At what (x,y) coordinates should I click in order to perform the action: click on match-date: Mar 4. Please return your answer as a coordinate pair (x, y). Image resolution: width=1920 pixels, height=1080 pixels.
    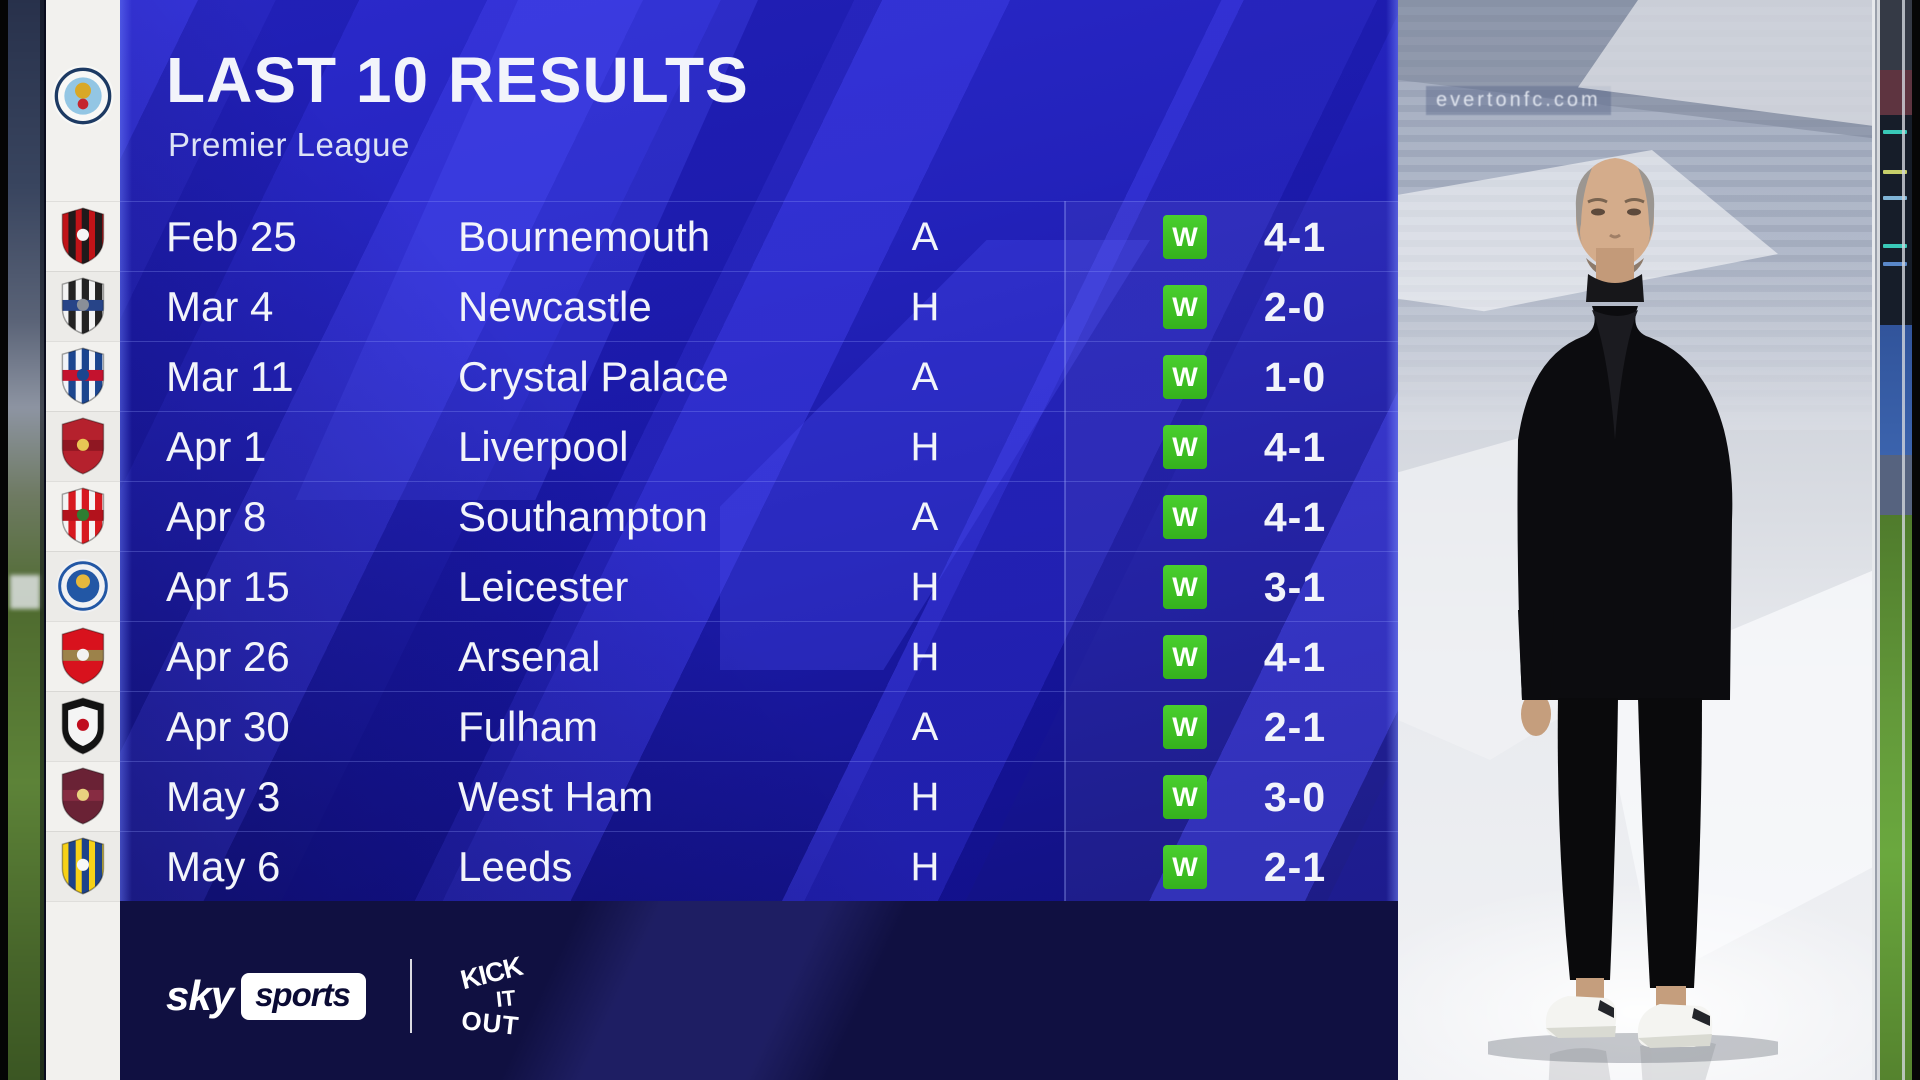
    Looking at the image, I should click on (220, 306).